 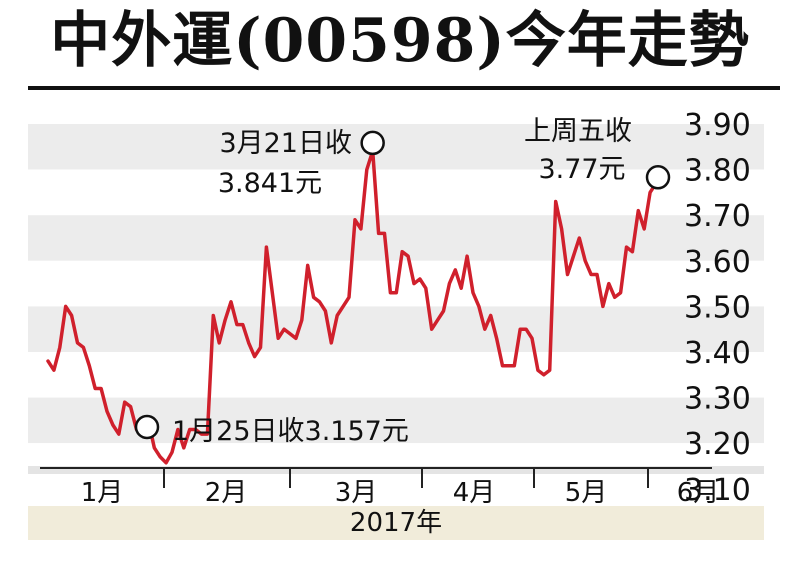 I want to click on x-tick-label: 4月, so click(x=474, y=493).